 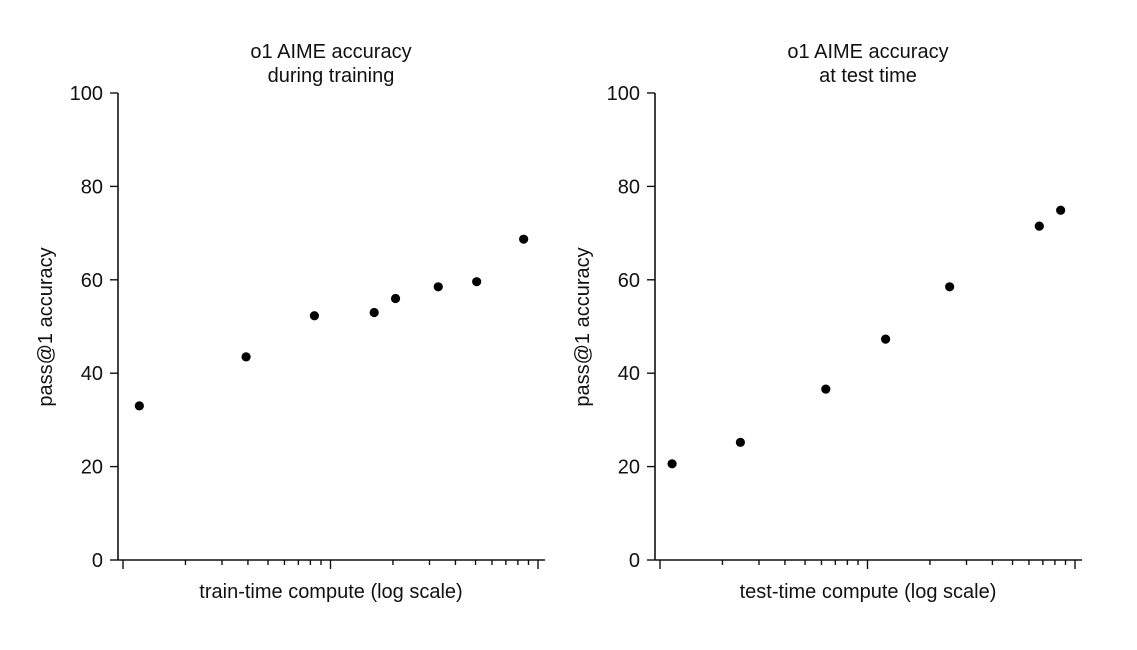 What do you see at coordinates (868, 592) in the screenshot?
I see `x-axis-label: test-time compute (log scale)` at bounding box center [868, 592].